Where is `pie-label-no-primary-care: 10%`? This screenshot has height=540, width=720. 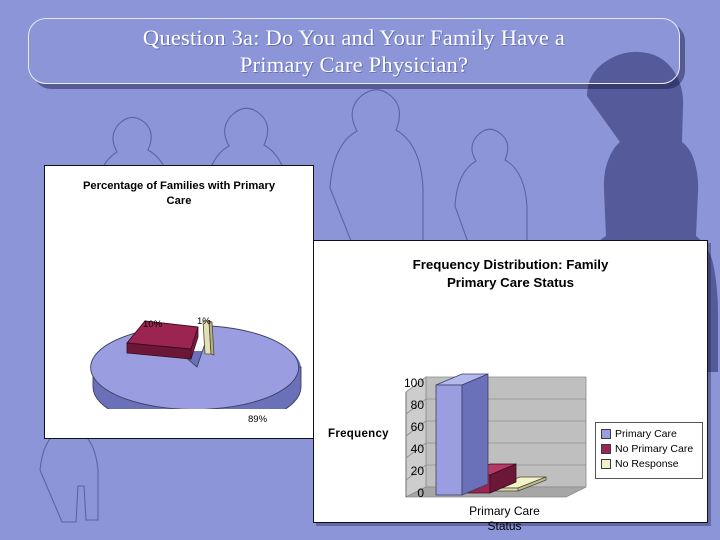 pie-label-no-primary-care: 10% is located at coordinates (153, 324).